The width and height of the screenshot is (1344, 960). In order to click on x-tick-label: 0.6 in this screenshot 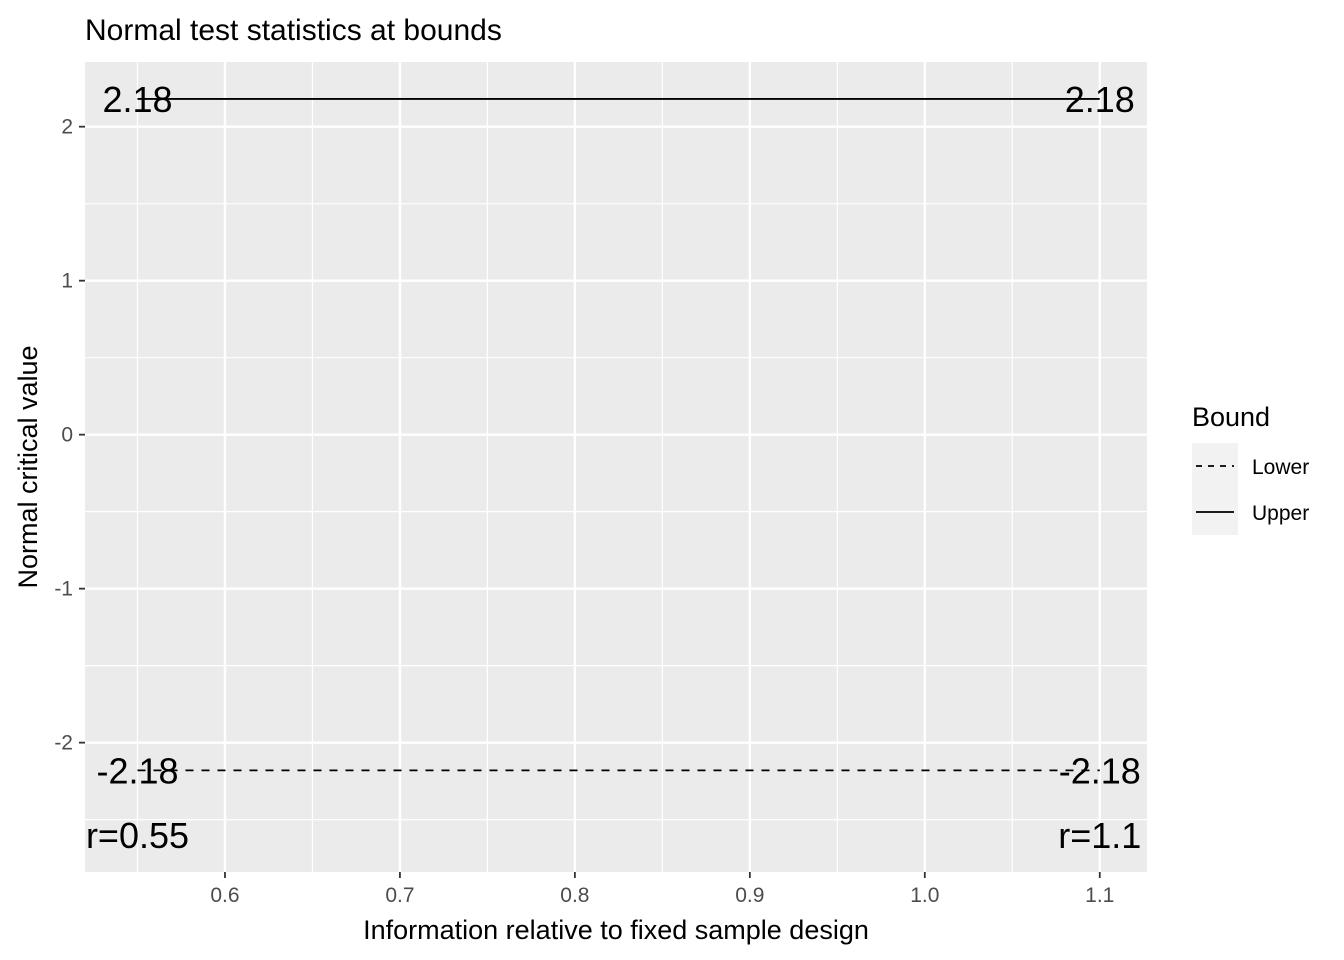, I will do `click(224, 895)`.